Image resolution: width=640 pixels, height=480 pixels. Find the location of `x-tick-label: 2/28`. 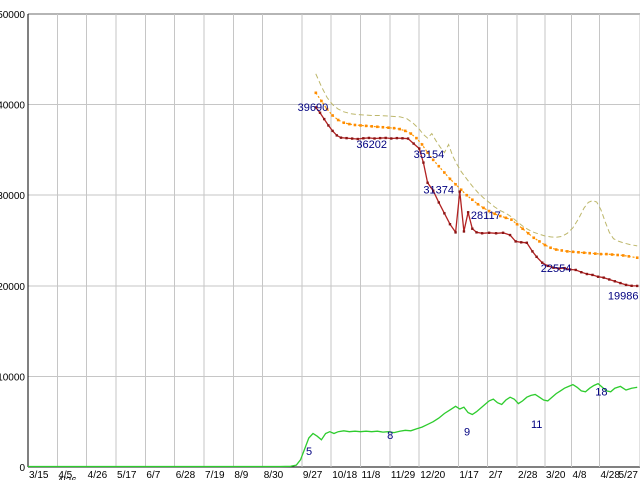

x-tick-label: 2/28 is located at coordinates (528, 475).